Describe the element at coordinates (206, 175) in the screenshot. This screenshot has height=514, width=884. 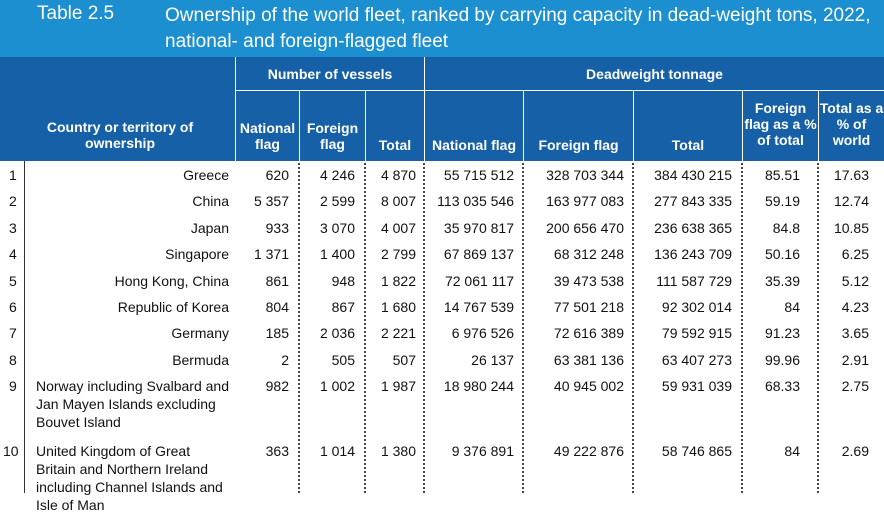
I see `row-country: Greece` at that location.